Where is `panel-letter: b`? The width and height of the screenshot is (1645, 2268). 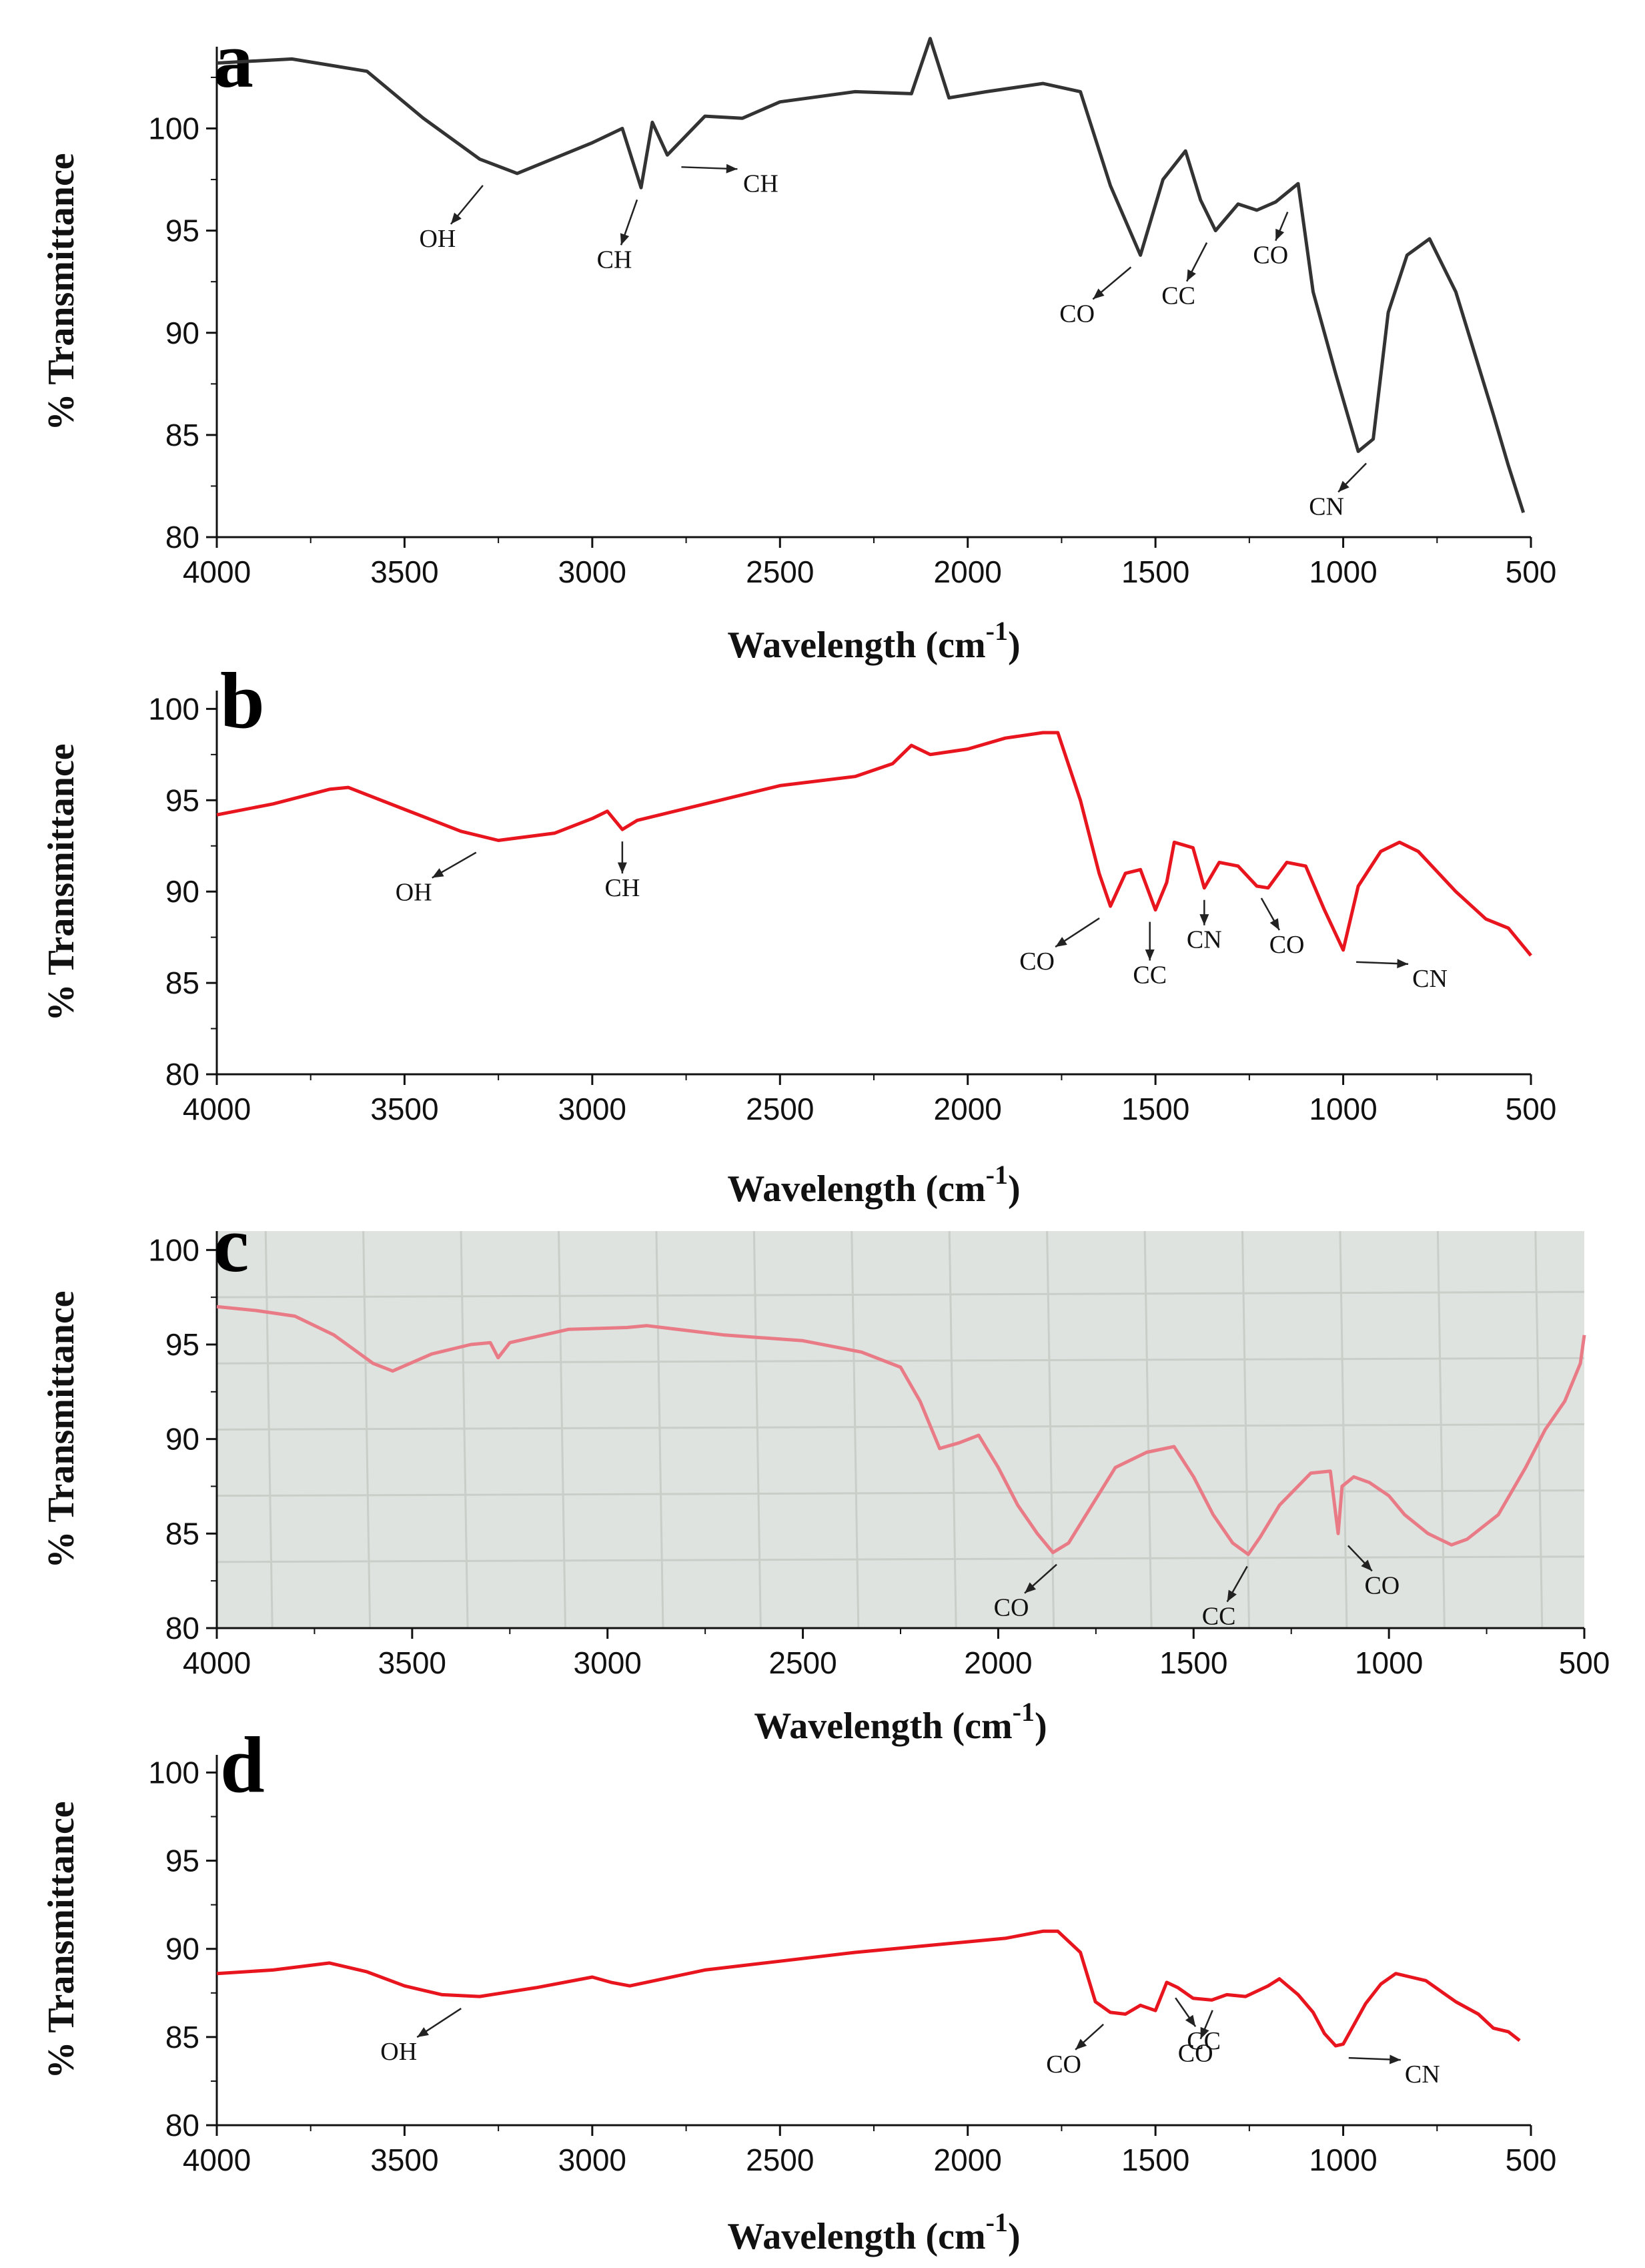 panel-letter: b is located at coordinates (242, 700).